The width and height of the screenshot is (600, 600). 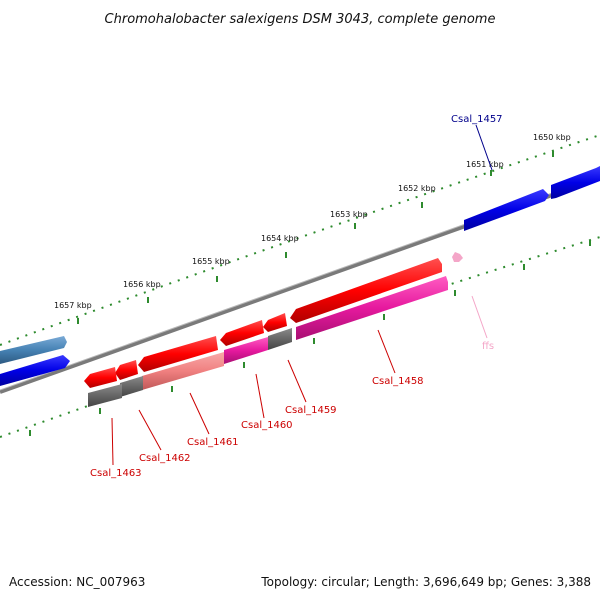 What do you see at coordinates (267, 425) in the screenshot?
I see `gene-label-csal-1460: Csal_1460` at bounding box center [267, 425].